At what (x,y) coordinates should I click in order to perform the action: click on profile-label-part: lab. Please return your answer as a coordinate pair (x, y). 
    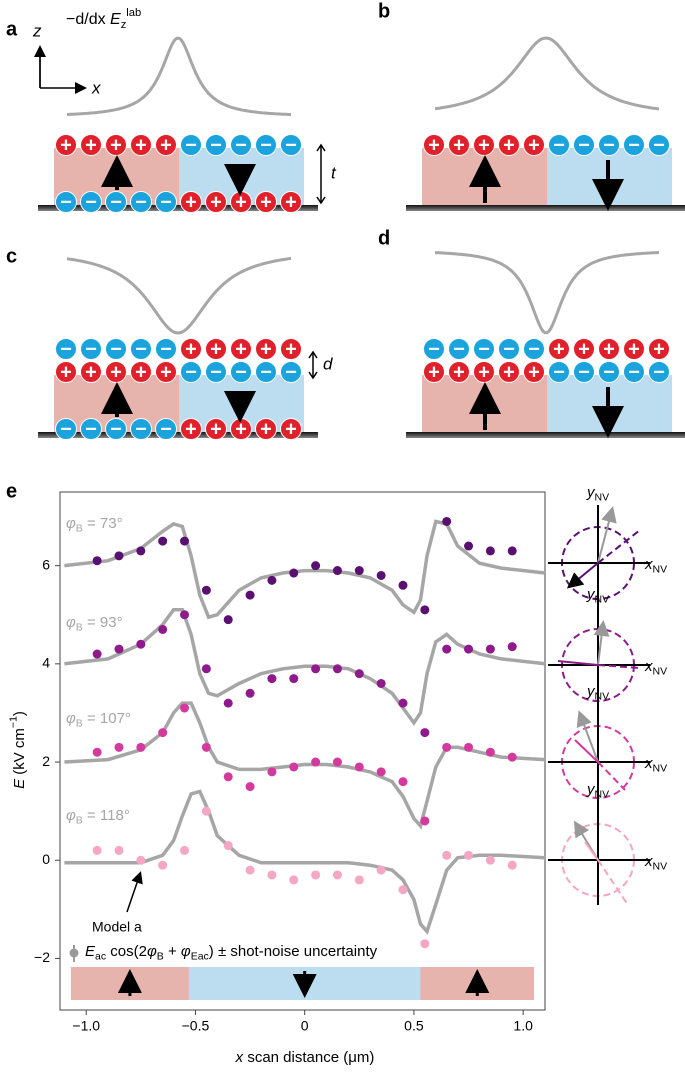
    Looking at the image, I should click on (133, 13).